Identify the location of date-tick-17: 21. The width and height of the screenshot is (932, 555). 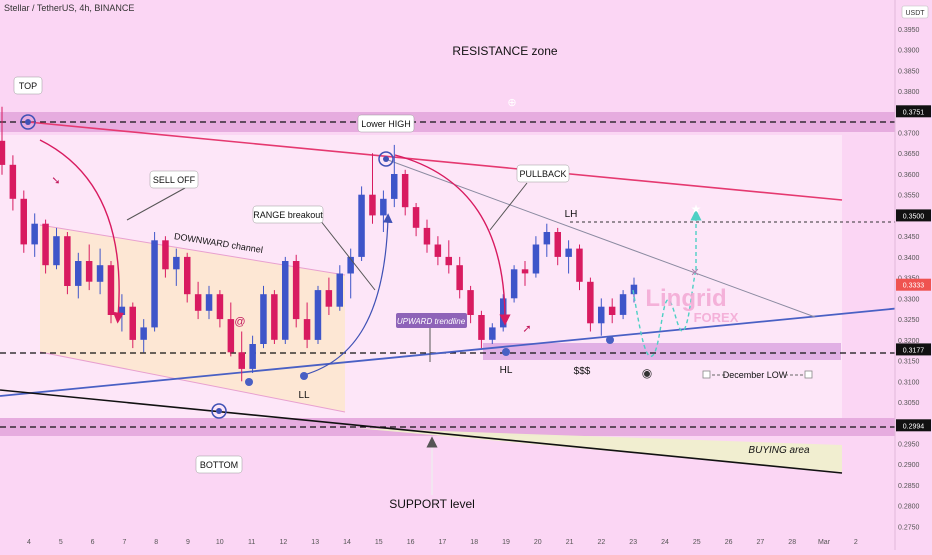
(570, 542).